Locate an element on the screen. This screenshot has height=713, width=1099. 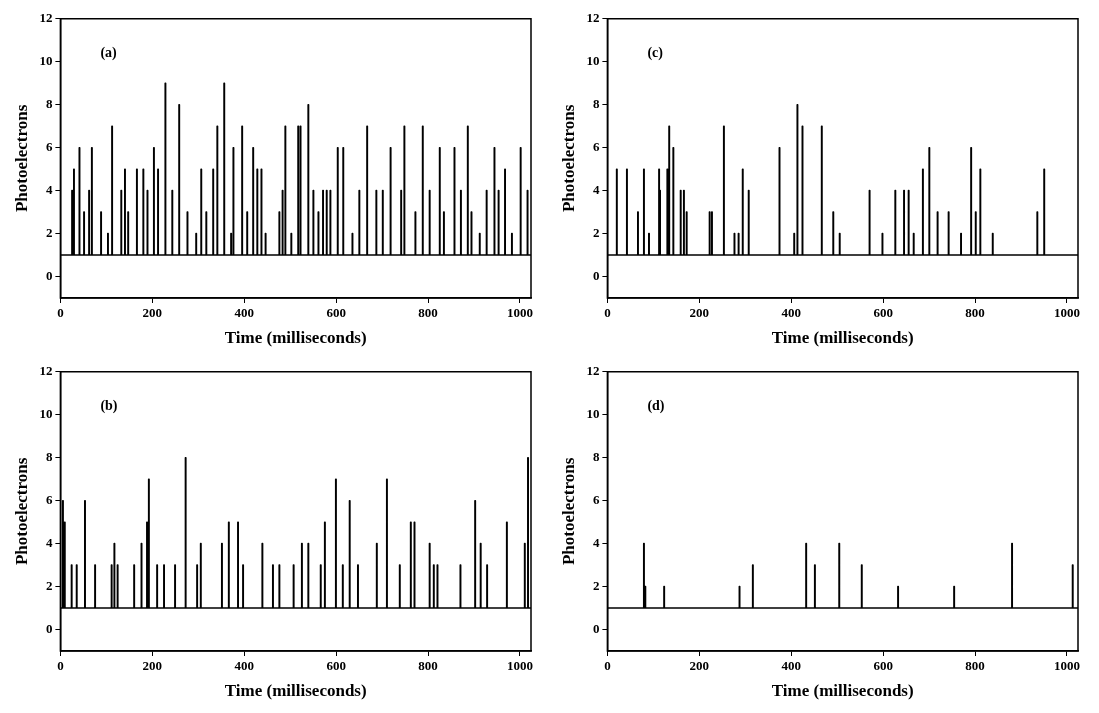
annotation: (b) is located at coordinates (109, 406).